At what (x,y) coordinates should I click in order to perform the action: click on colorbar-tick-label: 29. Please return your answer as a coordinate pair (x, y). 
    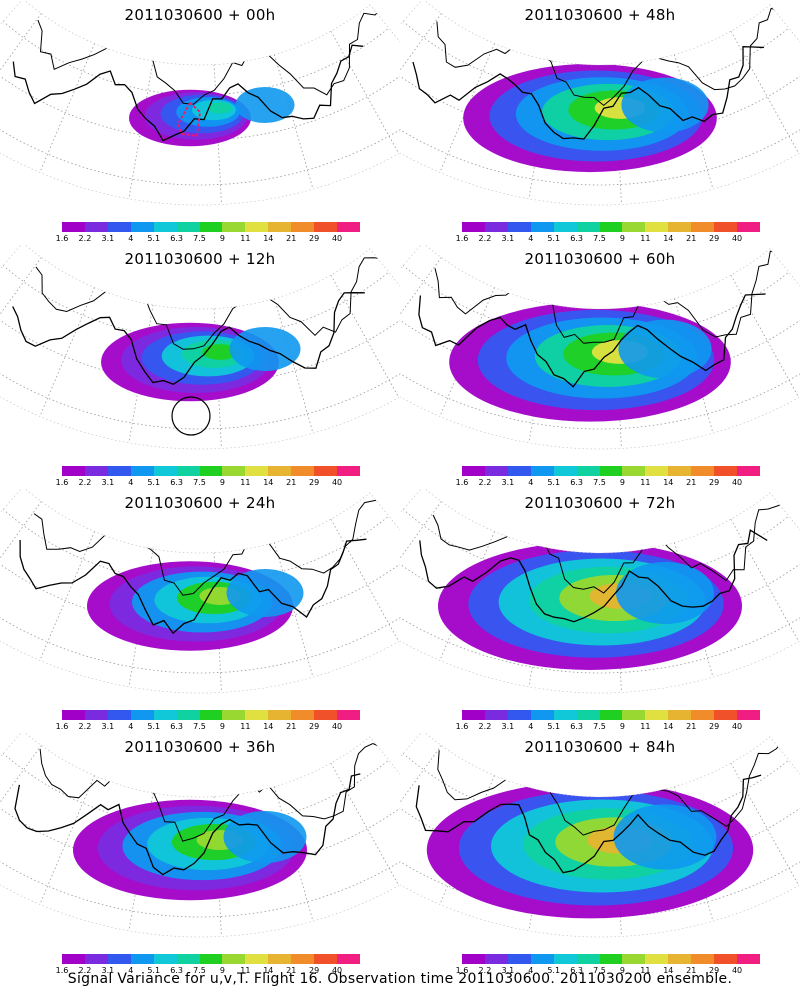
    Looking at the image, I should click on (714, 238).